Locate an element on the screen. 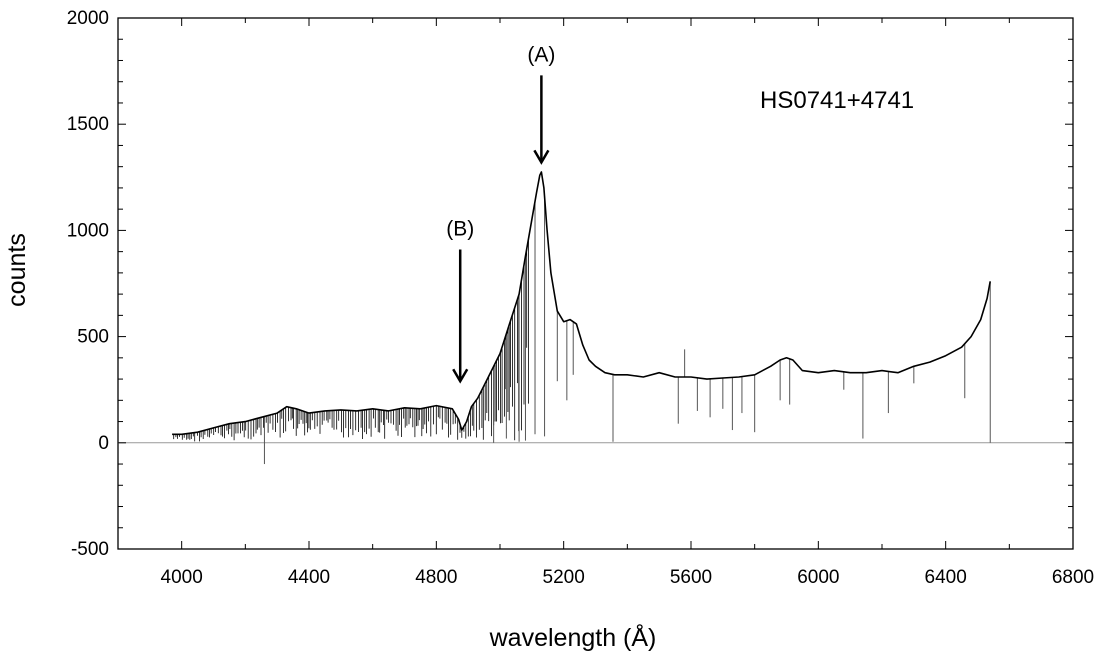  annotation-label: (A) is located at coordinates (541, 54).